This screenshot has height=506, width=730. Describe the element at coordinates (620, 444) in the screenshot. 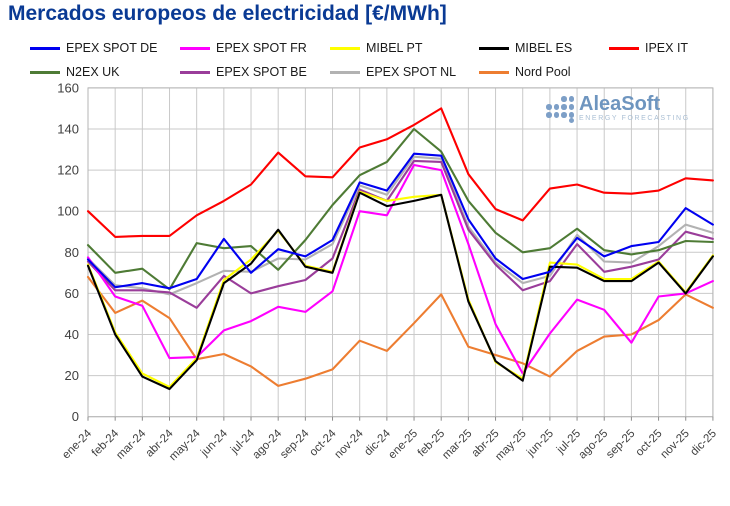

I see `x-tick-label: sep-25` at that location.